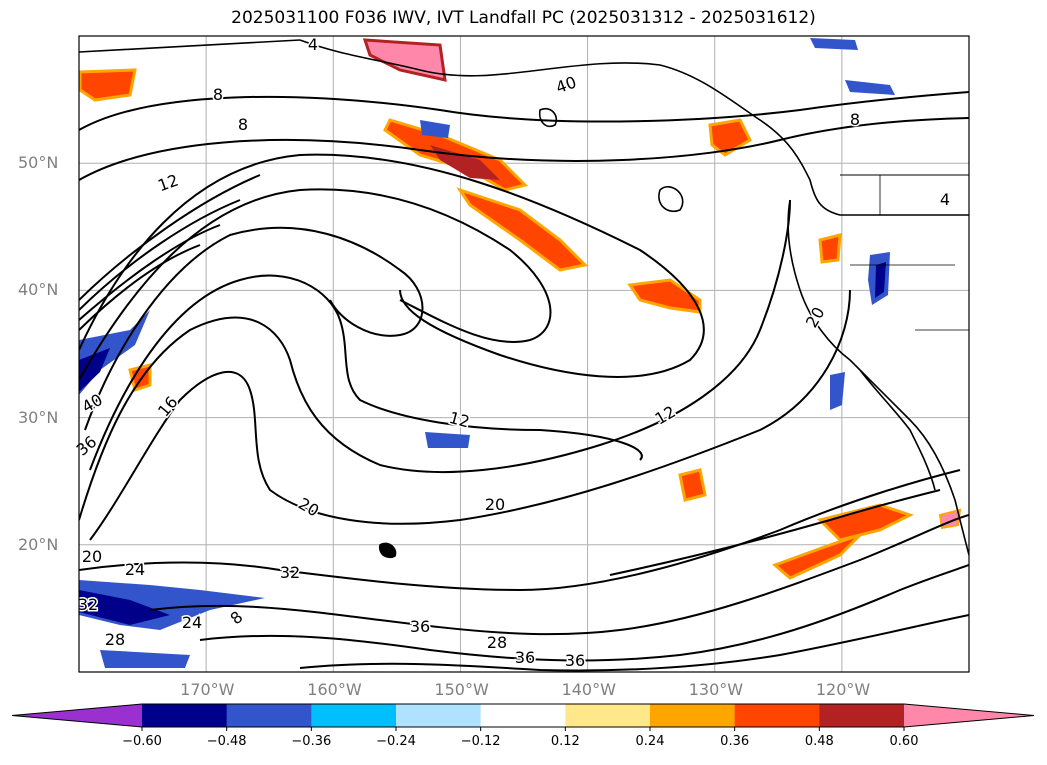  What do you see at coordinates (819, 741) in the screenshot?
I see `colorbar-tick-label: 0.48` at bounding box center [819, 741].